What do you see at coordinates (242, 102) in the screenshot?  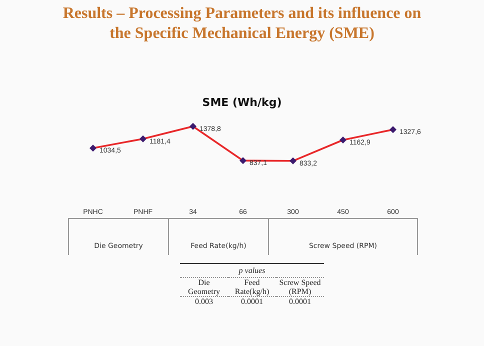 I see `chart-subtitle: SME (Wh/kg)` at bounding box center [242, 102].